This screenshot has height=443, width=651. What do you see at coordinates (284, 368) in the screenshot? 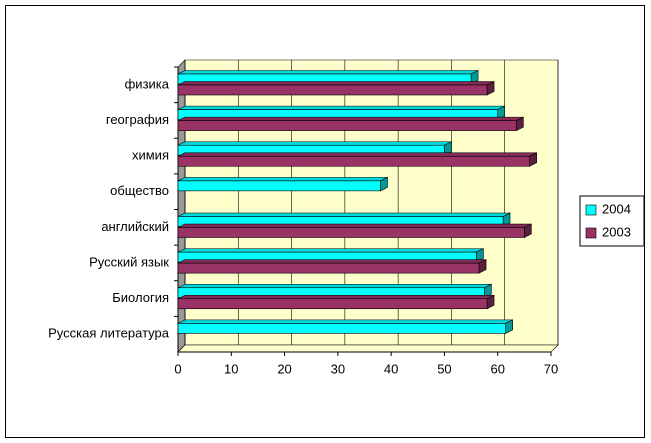
I see `x-tick-label: 20` at bounding box center [284, 368].